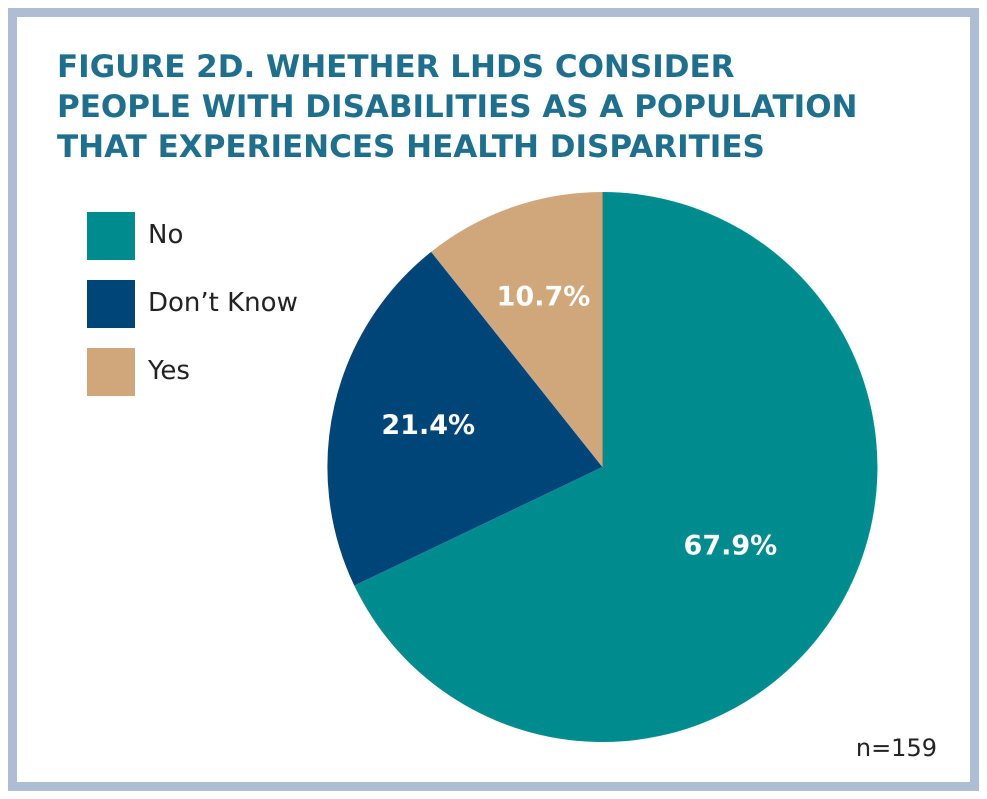 The height and width of the screenshot is (799, 987). Describe the element at coordinates (428, 425) in the screenshot. I see `data-label: 21.4%` at that location.